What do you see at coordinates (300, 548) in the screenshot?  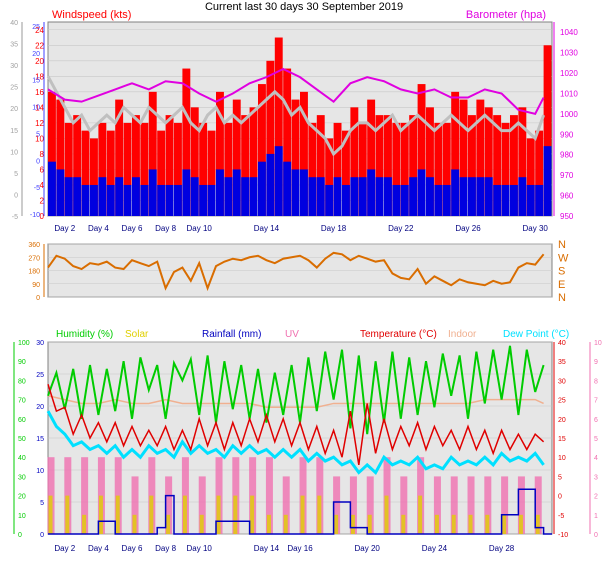 I see `panel3-x-tick-label: Day 16` at bounding box center [300, 548].